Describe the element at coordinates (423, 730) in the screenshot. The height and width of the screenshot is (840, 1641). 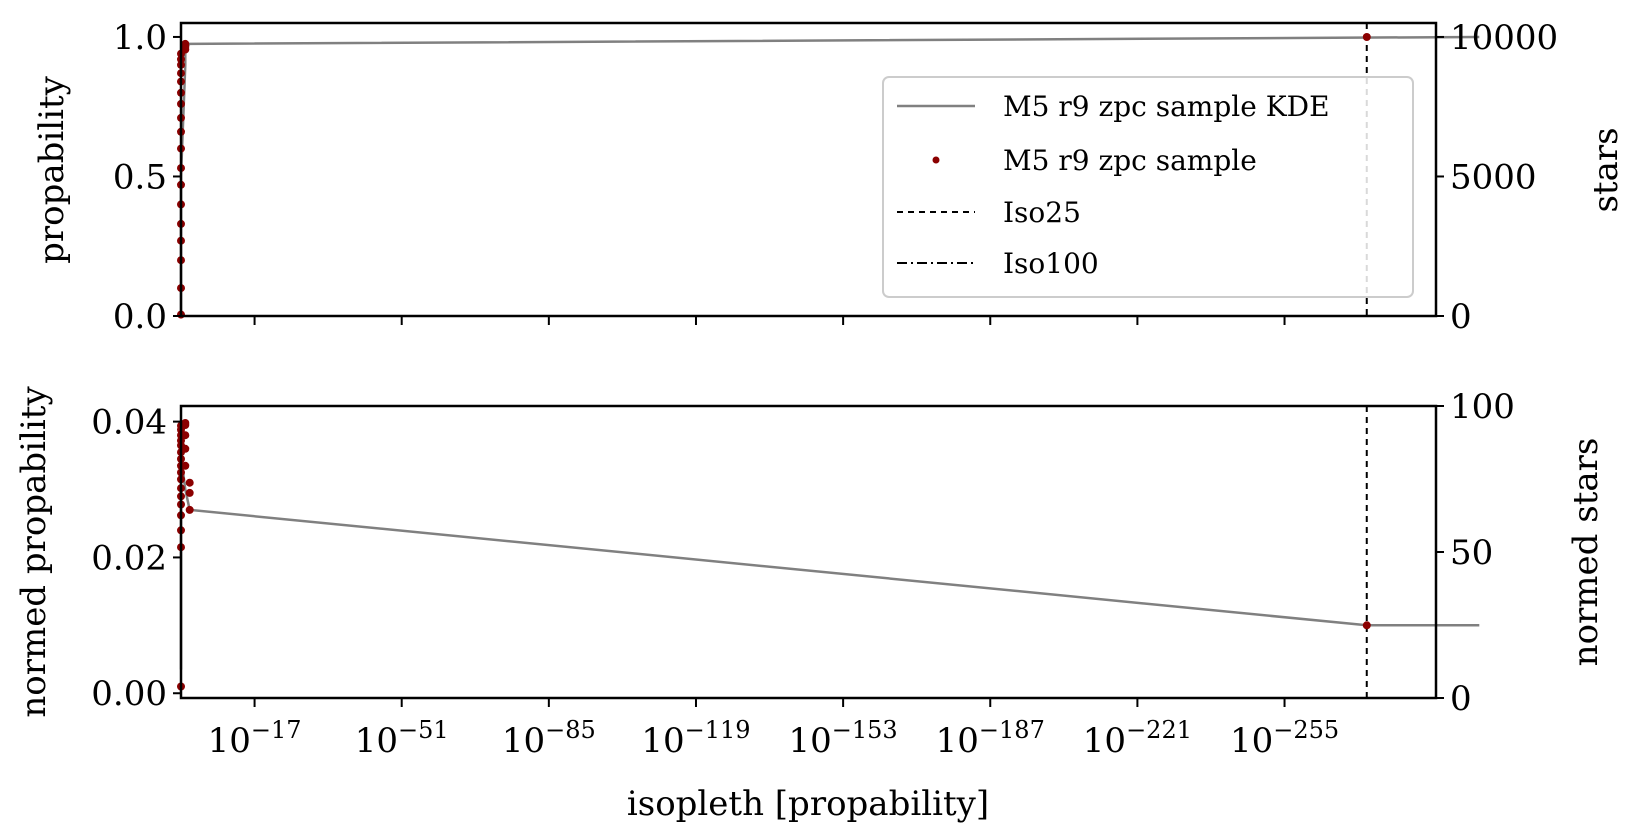
I see `x-tick-exponent: −51` at that location.